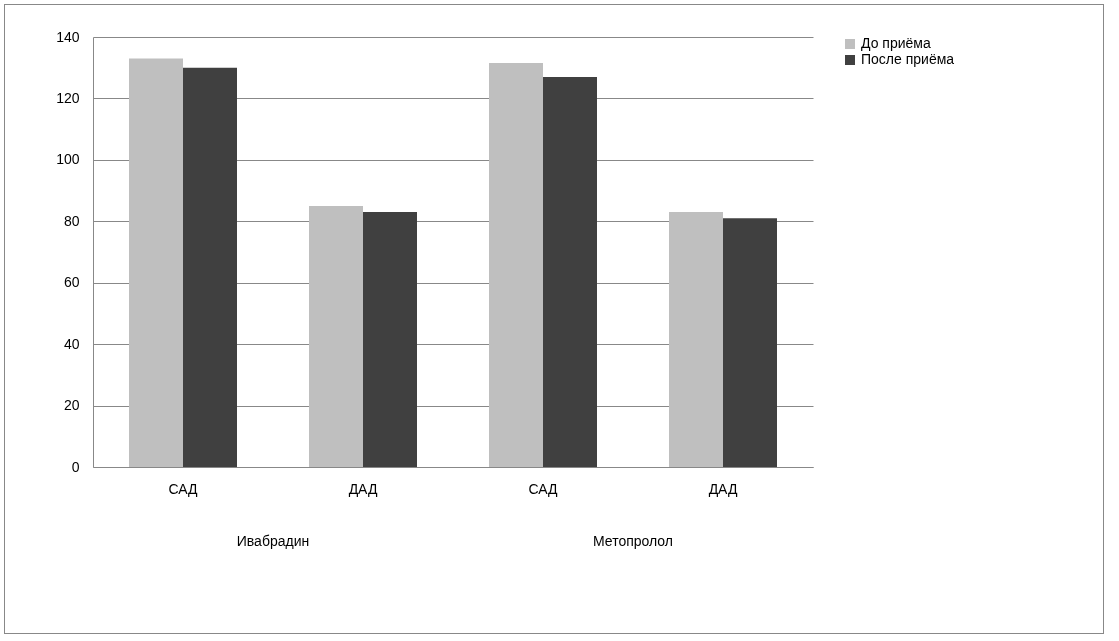 This screenshot has width=1119, height=641. I want to click on y-tick-label: 0, so click(75, 466).